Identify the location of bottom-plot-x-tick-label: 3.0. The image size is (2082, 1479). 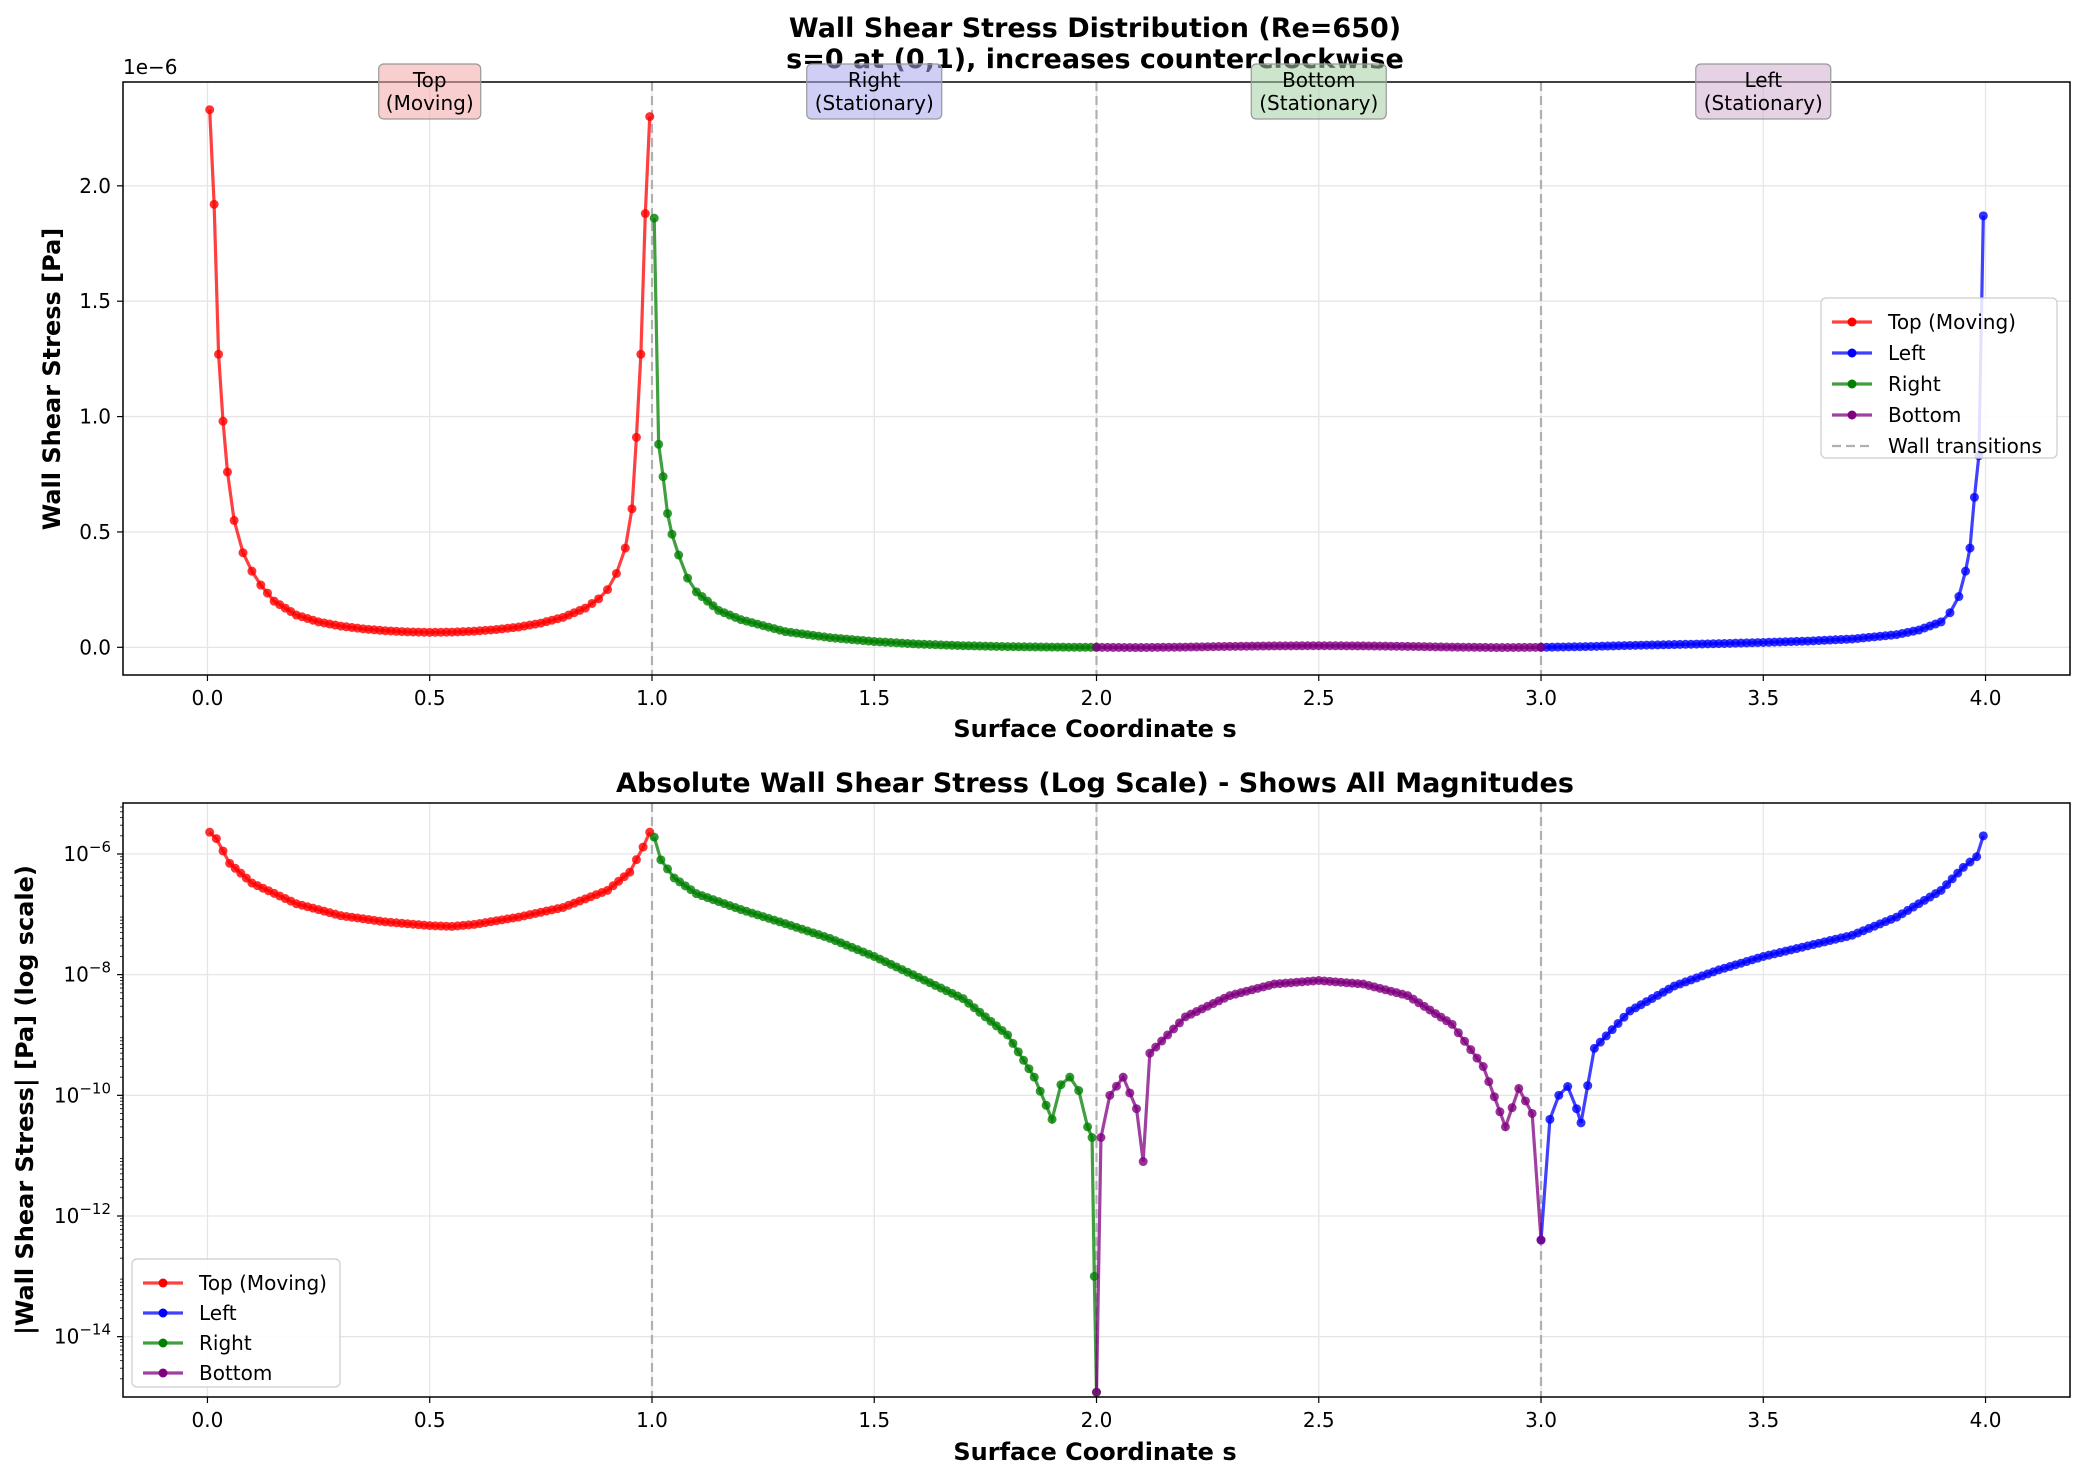
(1541, 1420).